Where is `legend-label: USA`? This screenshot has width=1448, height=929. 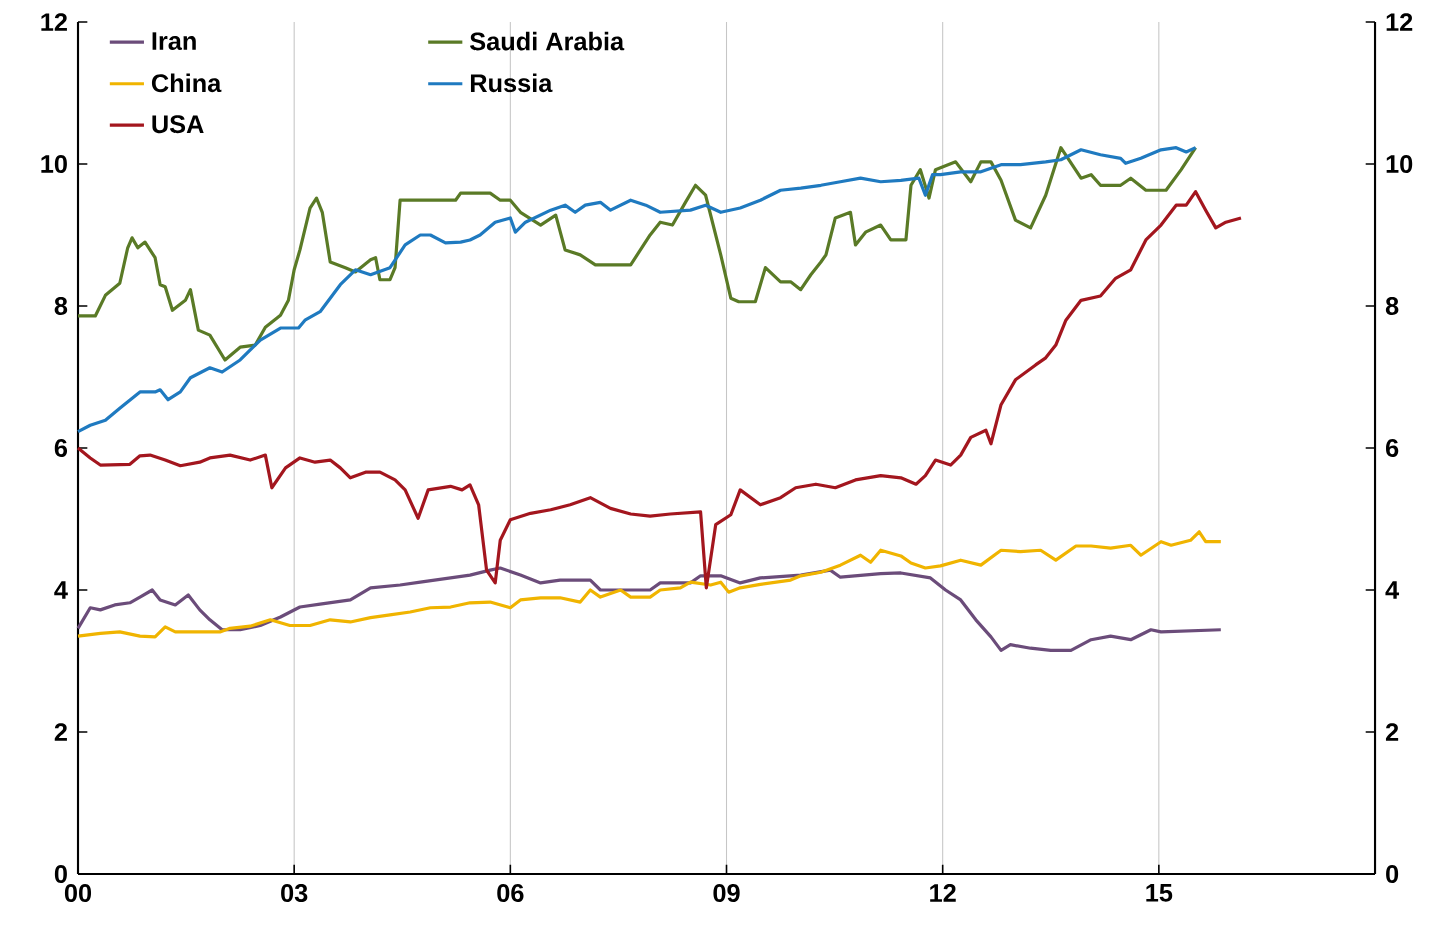 legend-label: USA is located at coordinates (178, 124).